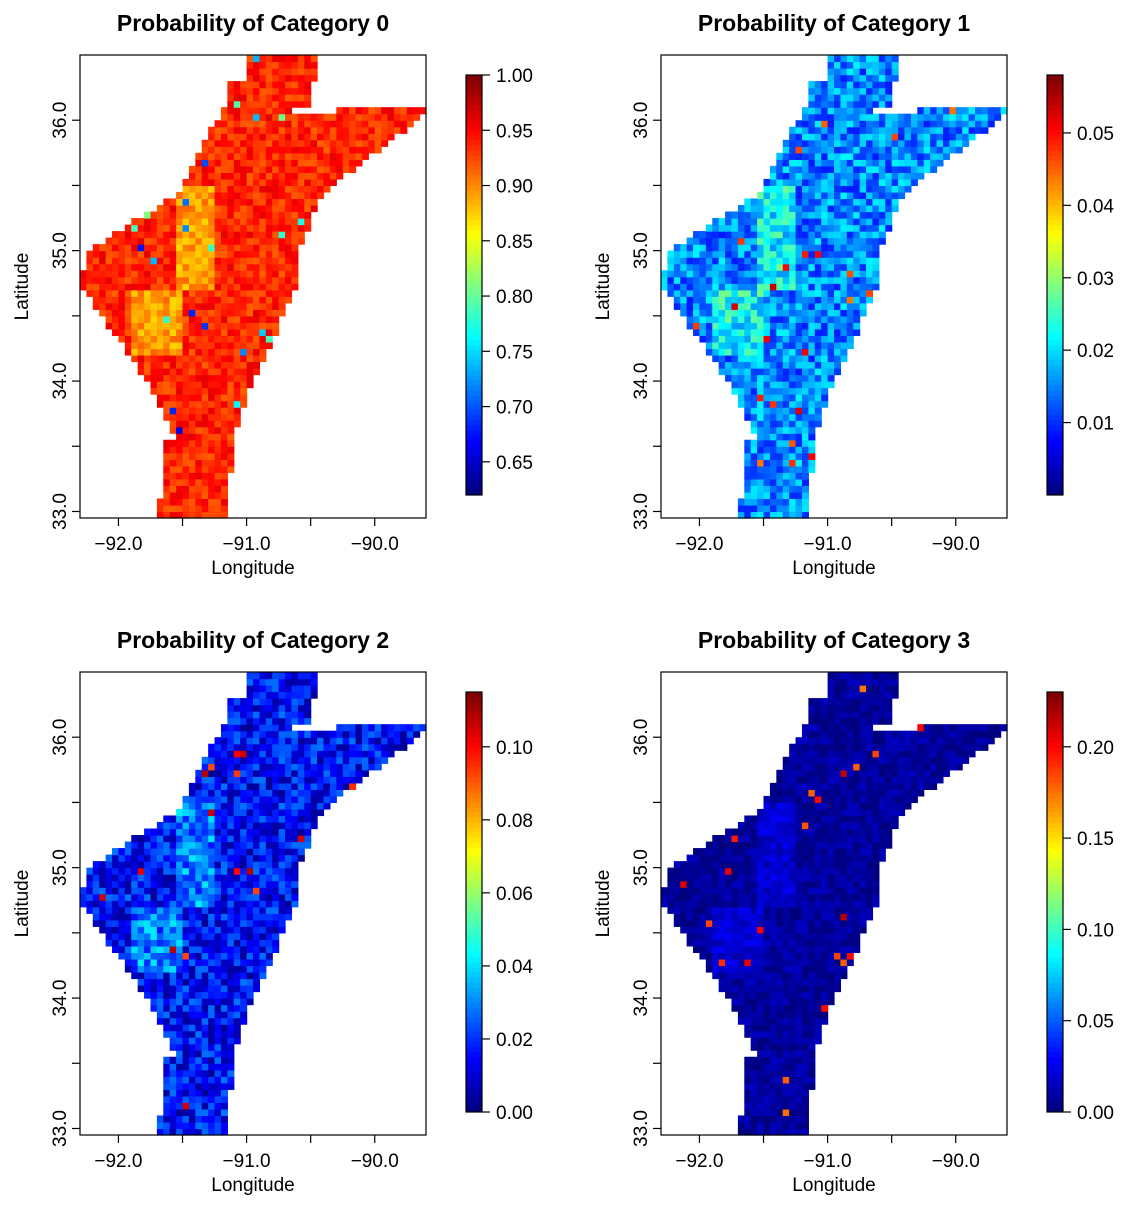  I want to click on x-tick-label: −92.0, so click(699, 544).